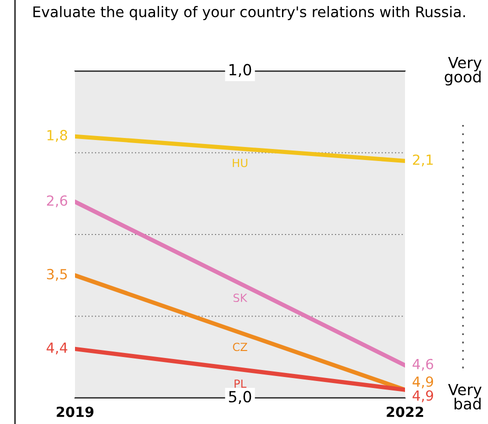 The image size is (488, 424). Describe the element at coordinates (463, 71) in the screenshot. I see `text: Very good` at that location.